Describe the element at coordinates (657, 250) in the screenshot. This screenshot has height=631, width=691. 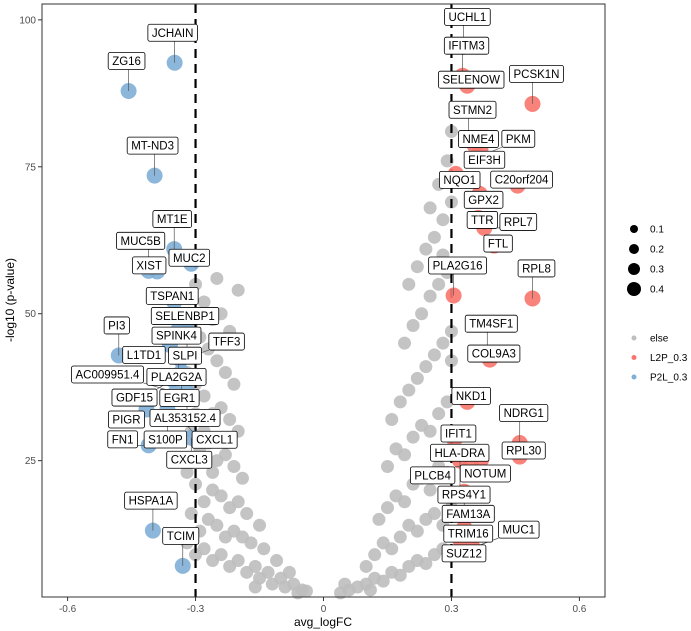
I see `size-legend-label: 0.2` at that location.